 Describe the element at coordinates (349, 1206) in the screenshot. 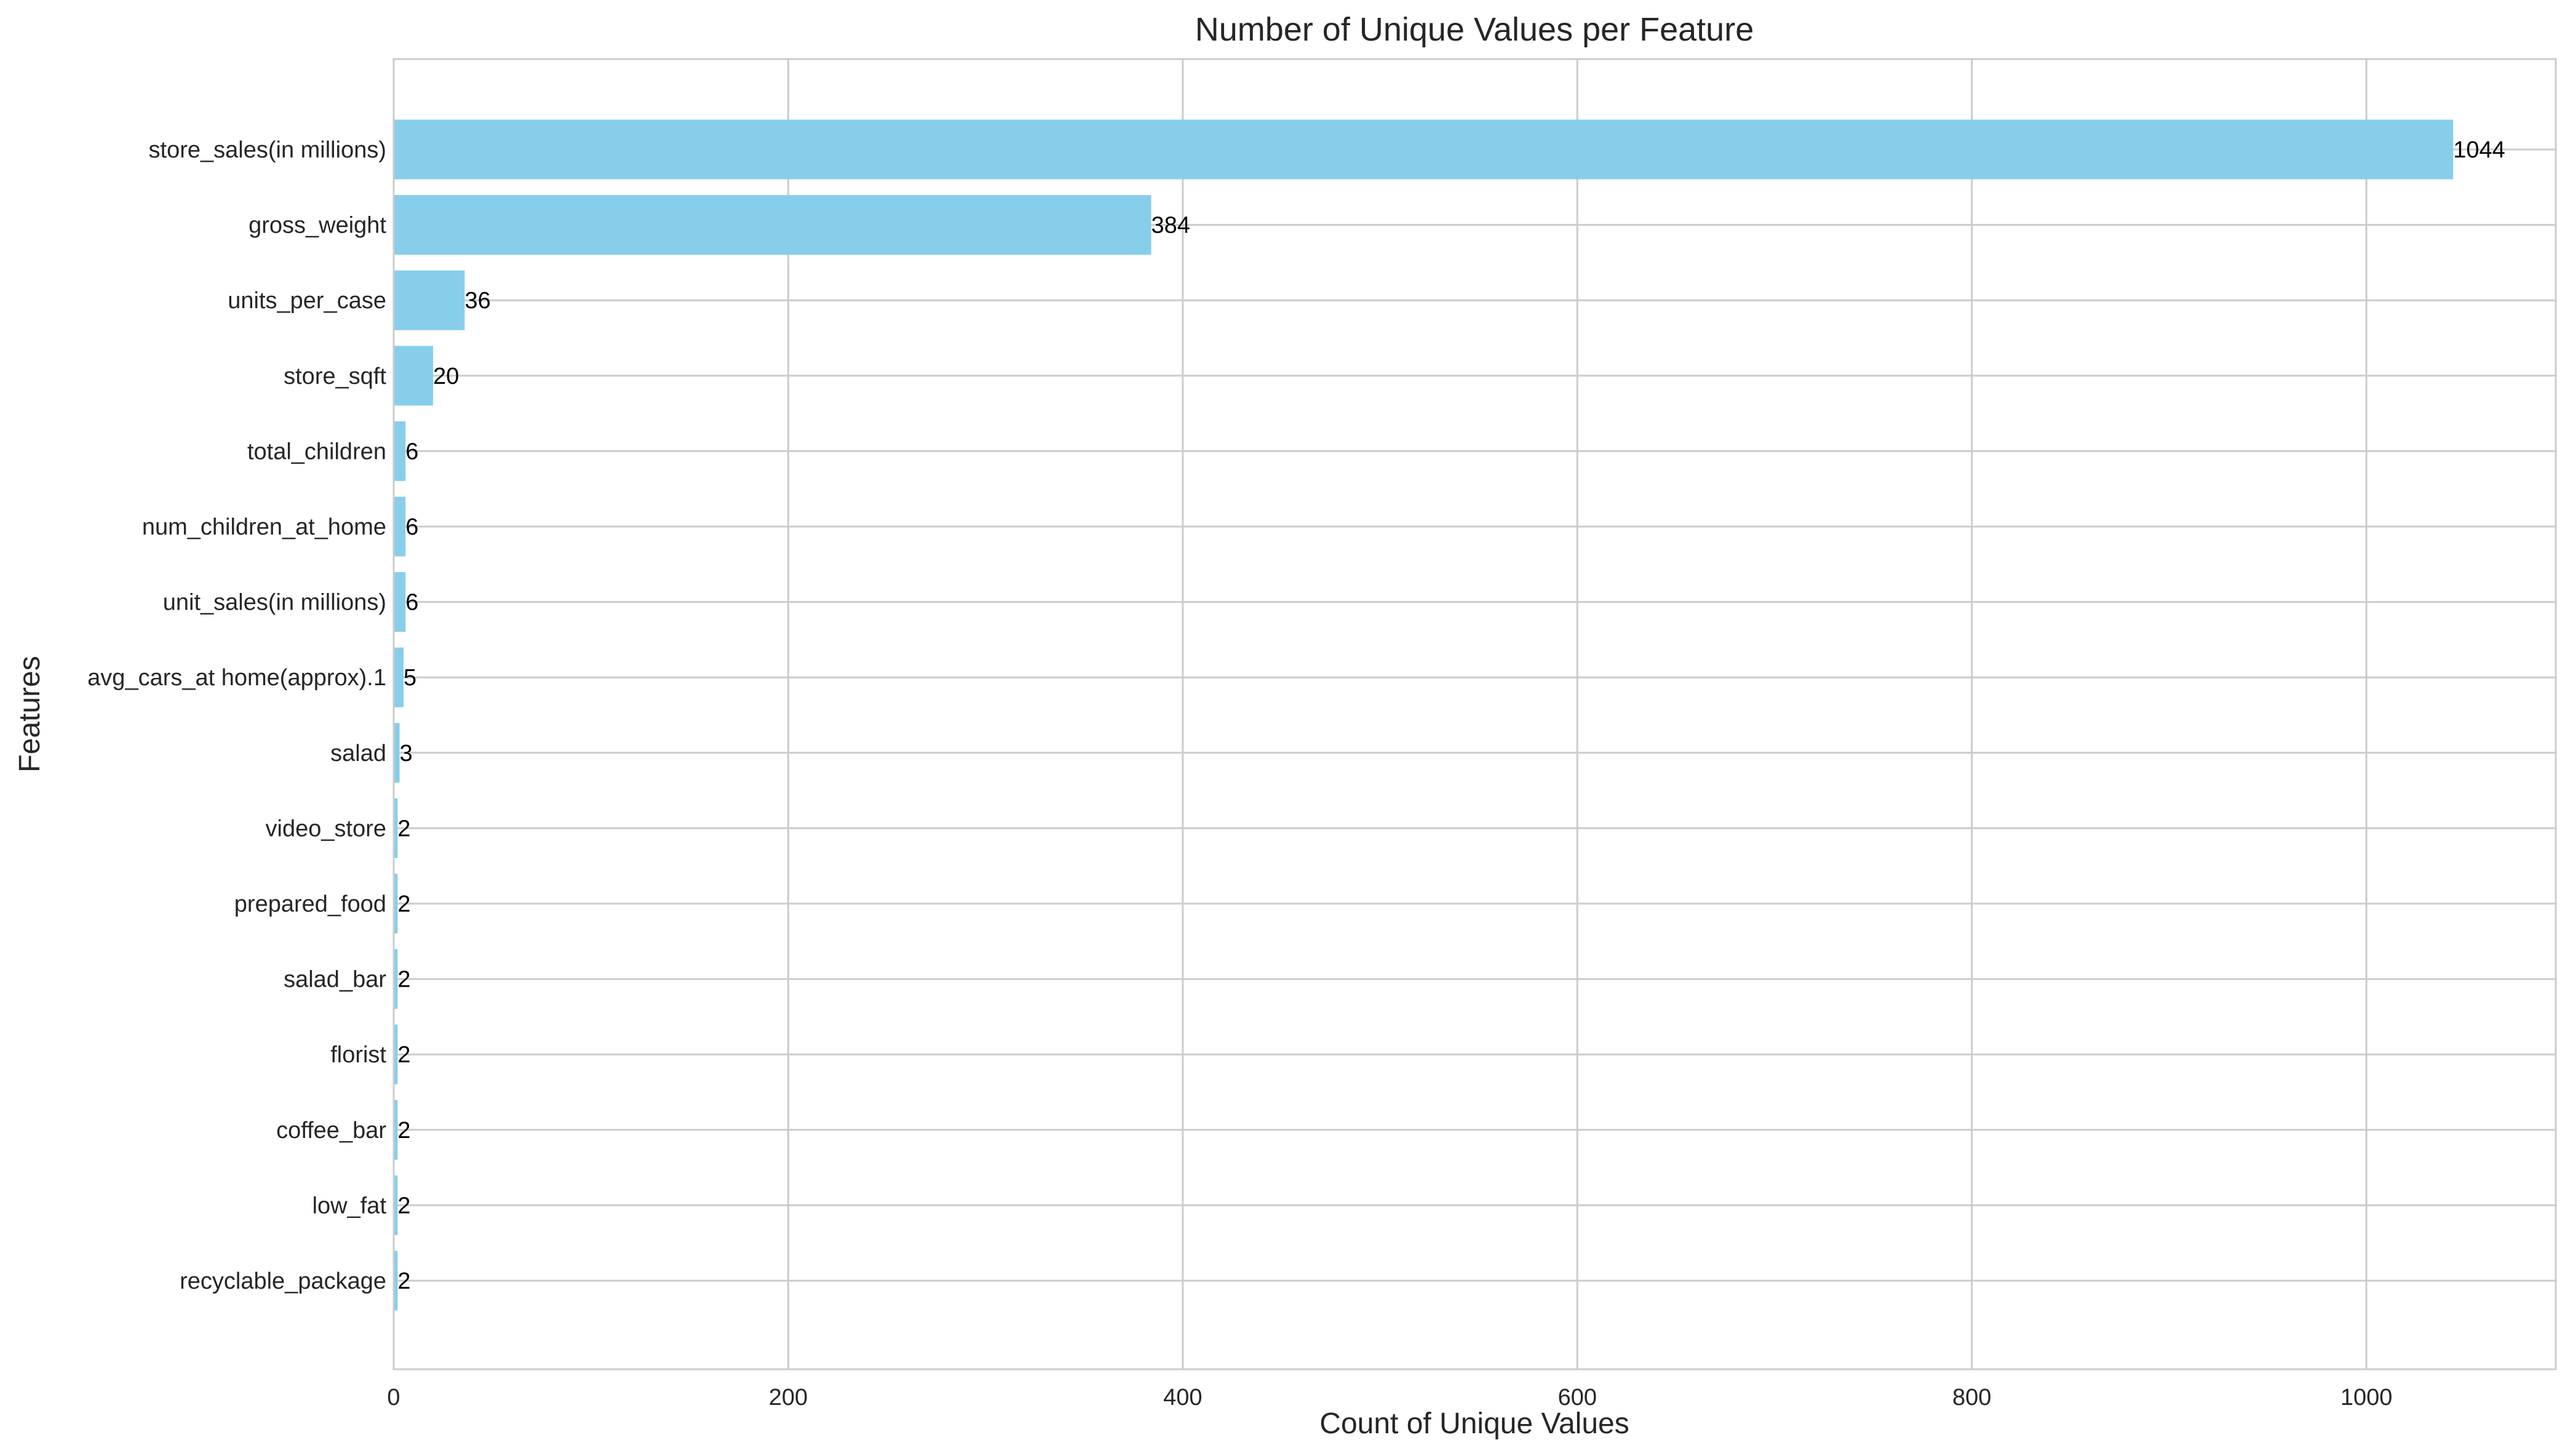

I see `y-tick-label: low_fat` at that location.